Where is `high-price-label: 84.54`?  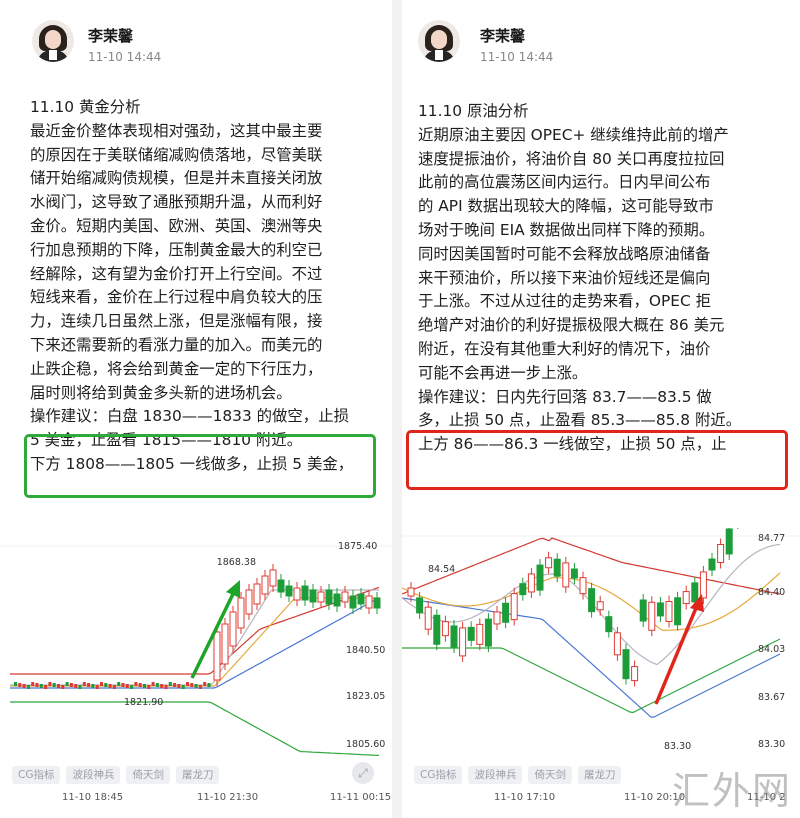
high-price-label: 84.54 is located at coordinates (441, 569).